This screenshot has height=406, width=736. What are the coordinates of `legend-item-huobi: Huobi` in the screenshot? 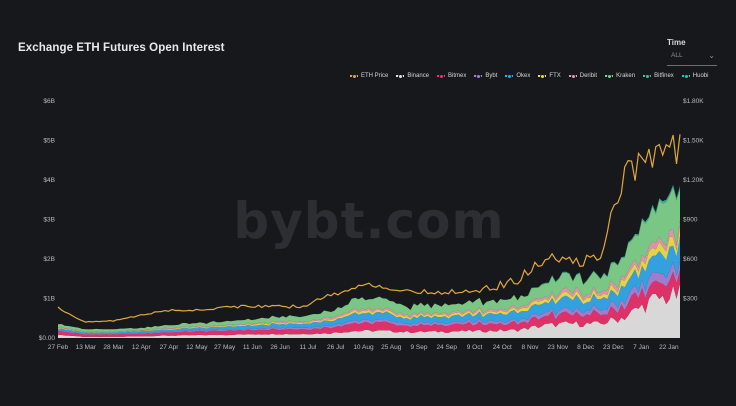 It's located at (695, 76).